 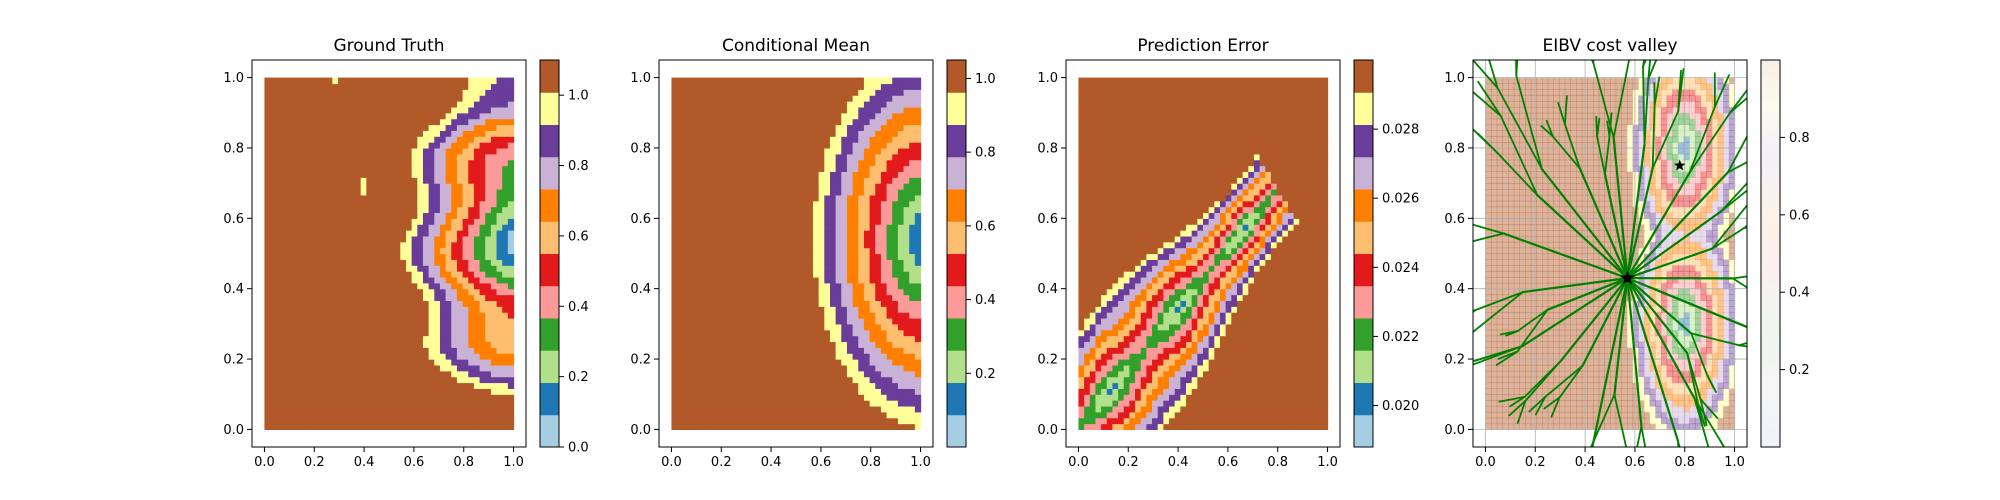 What do you see at coordinates (233, 148) in the screenshot?
I see `y-tick-label: 0.8` at bounding box center [233, 148].